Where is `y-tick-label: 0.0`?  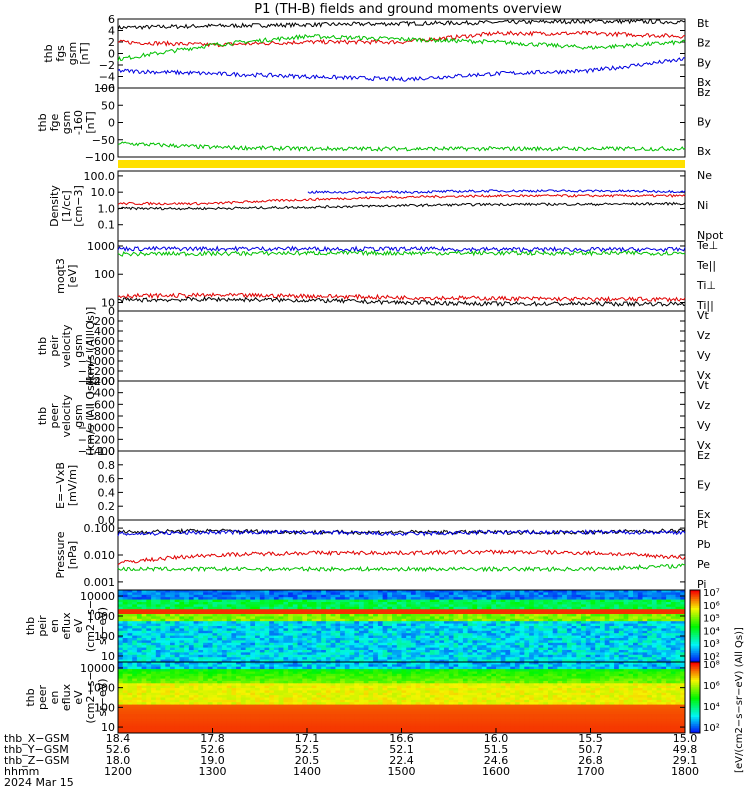 y-tick-label: 0.0 is located at coordinates (107, 520).